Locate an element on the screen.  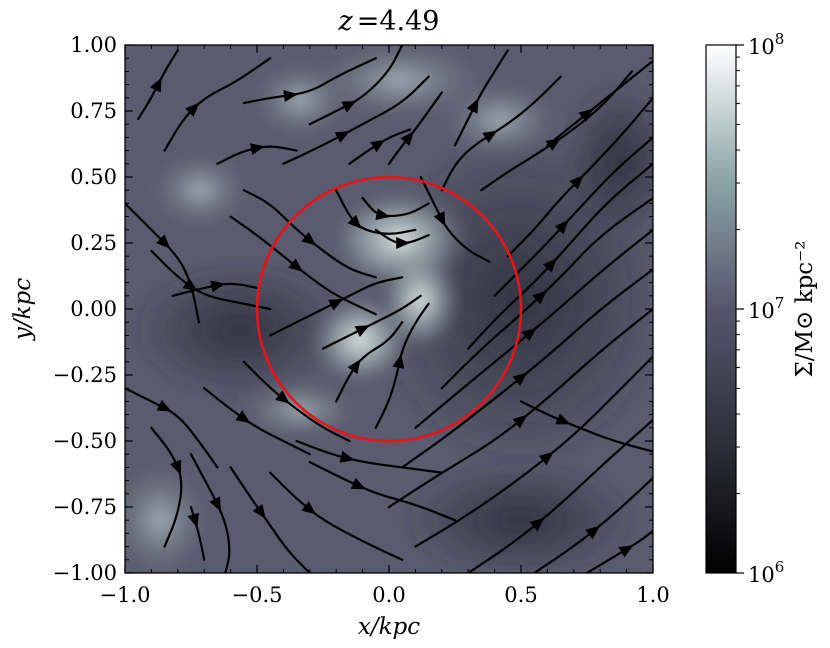
colorbar-gradient is located at coordinates (721, 309).